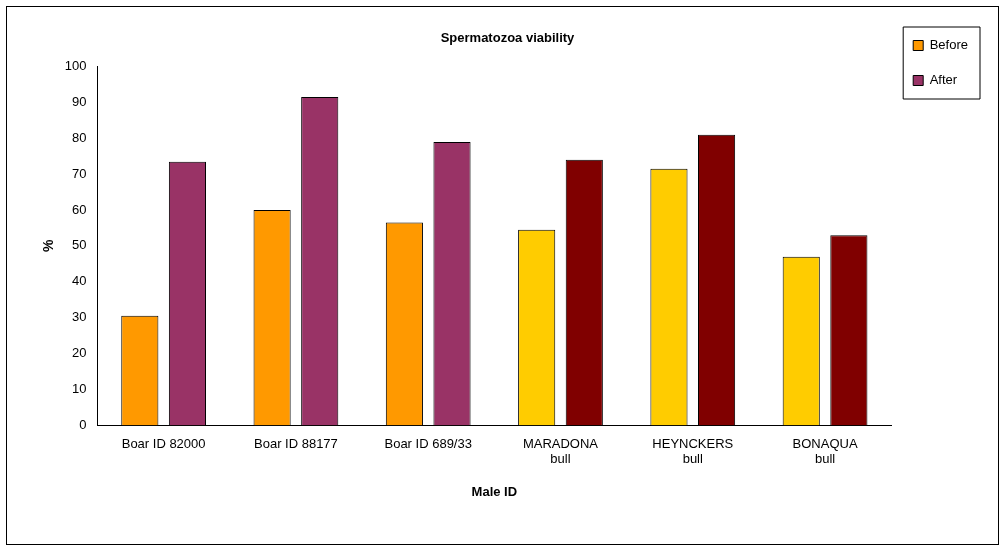  Describe the element at coordinates (79, 245) in the screenshot. I see `y-tick-label: 50` at that location.